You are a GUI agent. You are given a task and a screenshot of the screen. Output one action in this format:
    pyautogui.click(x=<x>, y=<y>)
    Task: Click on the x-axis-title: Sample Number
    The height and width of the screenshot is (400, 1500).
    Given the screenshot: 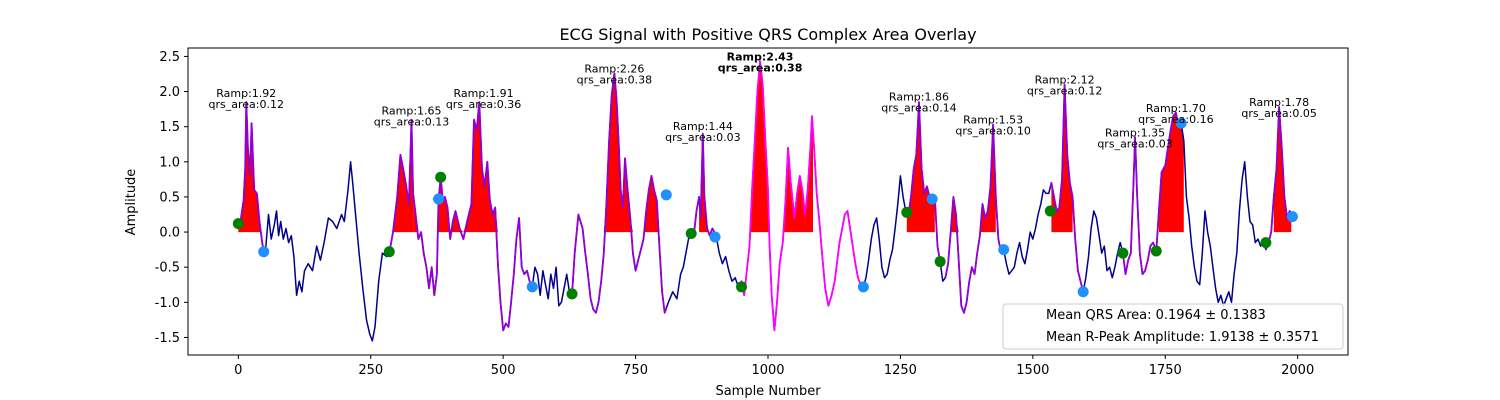 What is the action you would take?
    pyautogui.click(x=768, y=391)
    